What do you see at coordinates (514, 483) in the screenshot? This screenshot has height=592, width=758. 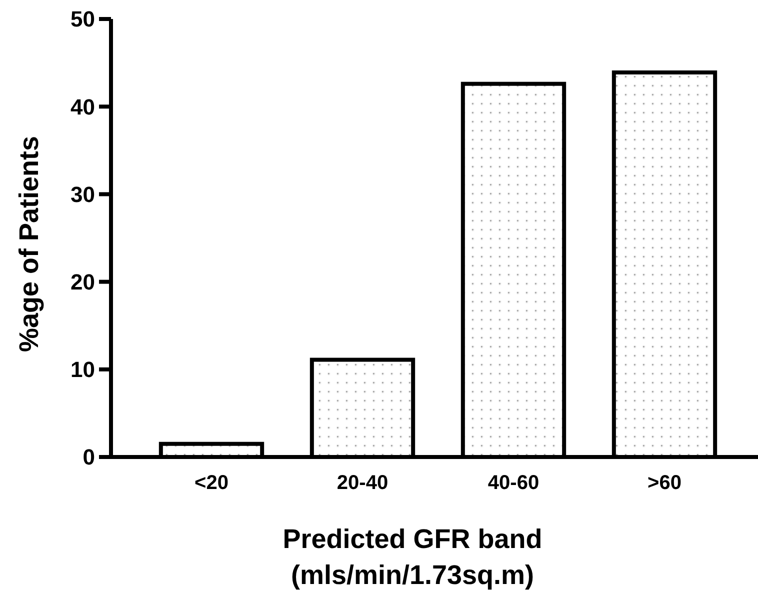 I see `x-tick-label: 40-60` at bounding box center [514, 483].